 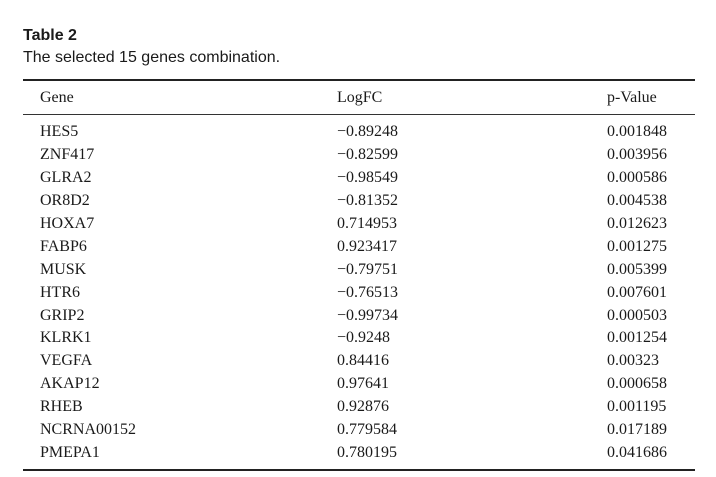 I want to click on table-row: FABP6 0.923417 0.001275, so click(x=359, y=246).